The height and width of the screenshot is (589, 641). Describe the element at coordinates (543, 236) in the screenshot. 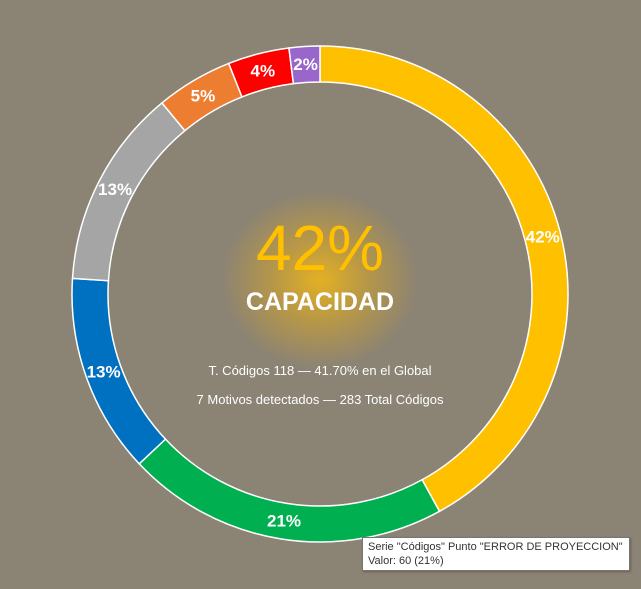

I see `slice-label-1: 42%` at that location.